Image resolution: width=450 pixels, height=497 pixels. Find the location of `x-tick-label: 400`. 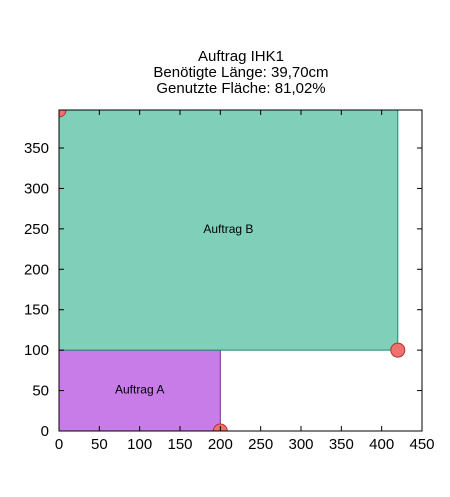

x-tick-label: 400 is located at coordinates (381, 444).